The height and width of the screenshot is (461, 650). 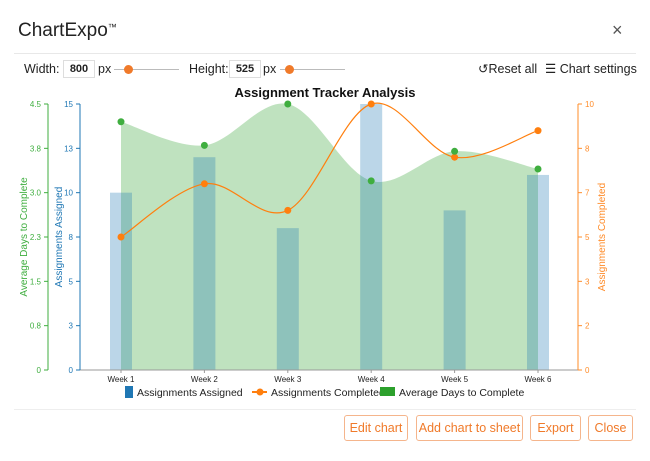 What do you see at coordinates (112, 27) in the screenshot?
I see `trademark: ™` at bounding box center [112, 27].